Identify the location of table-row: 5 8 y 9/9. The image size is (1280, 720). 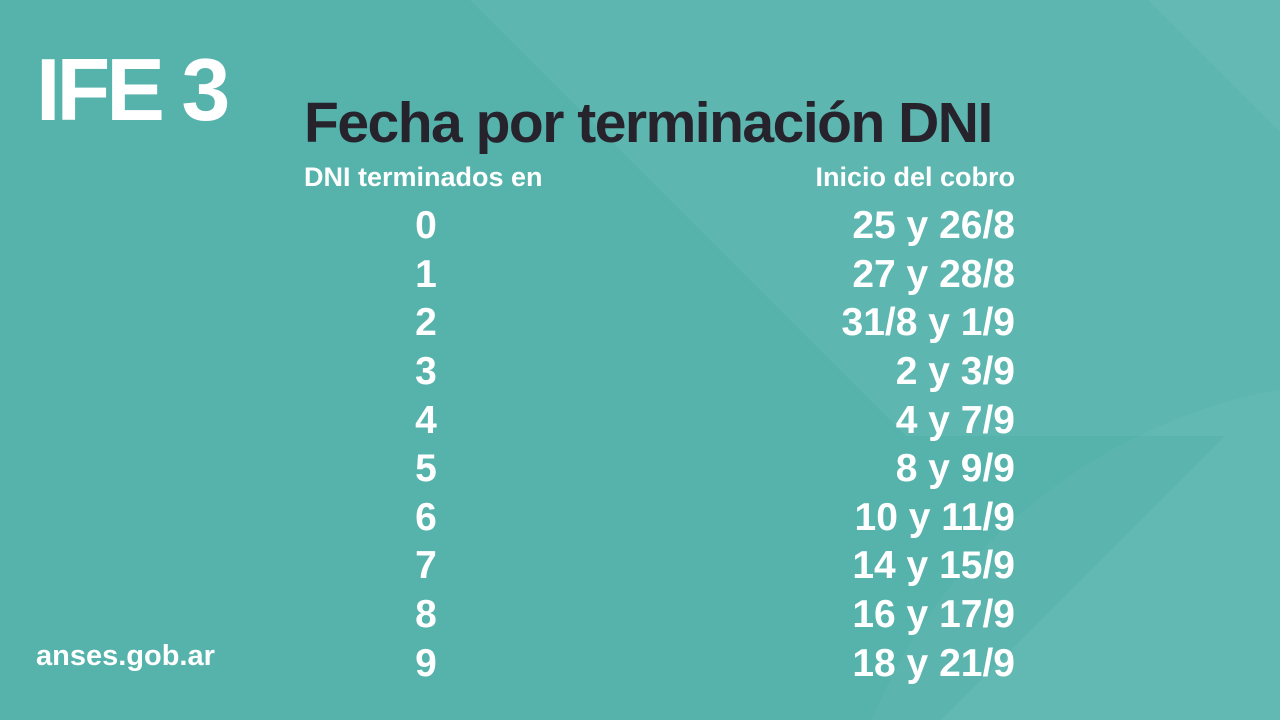
(659, 469).